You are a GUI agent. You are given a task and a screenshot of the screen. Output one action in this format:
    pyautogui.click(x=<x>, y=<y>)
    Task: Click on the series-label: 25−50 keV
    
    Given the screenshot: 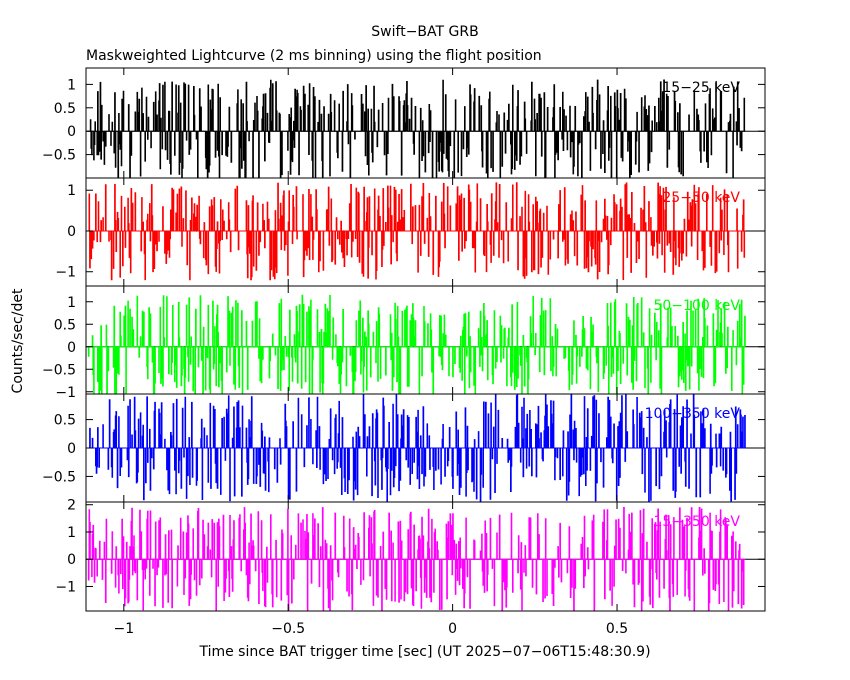 What is the action you would take?
    pyautogui.click(x=701, y=198)
    